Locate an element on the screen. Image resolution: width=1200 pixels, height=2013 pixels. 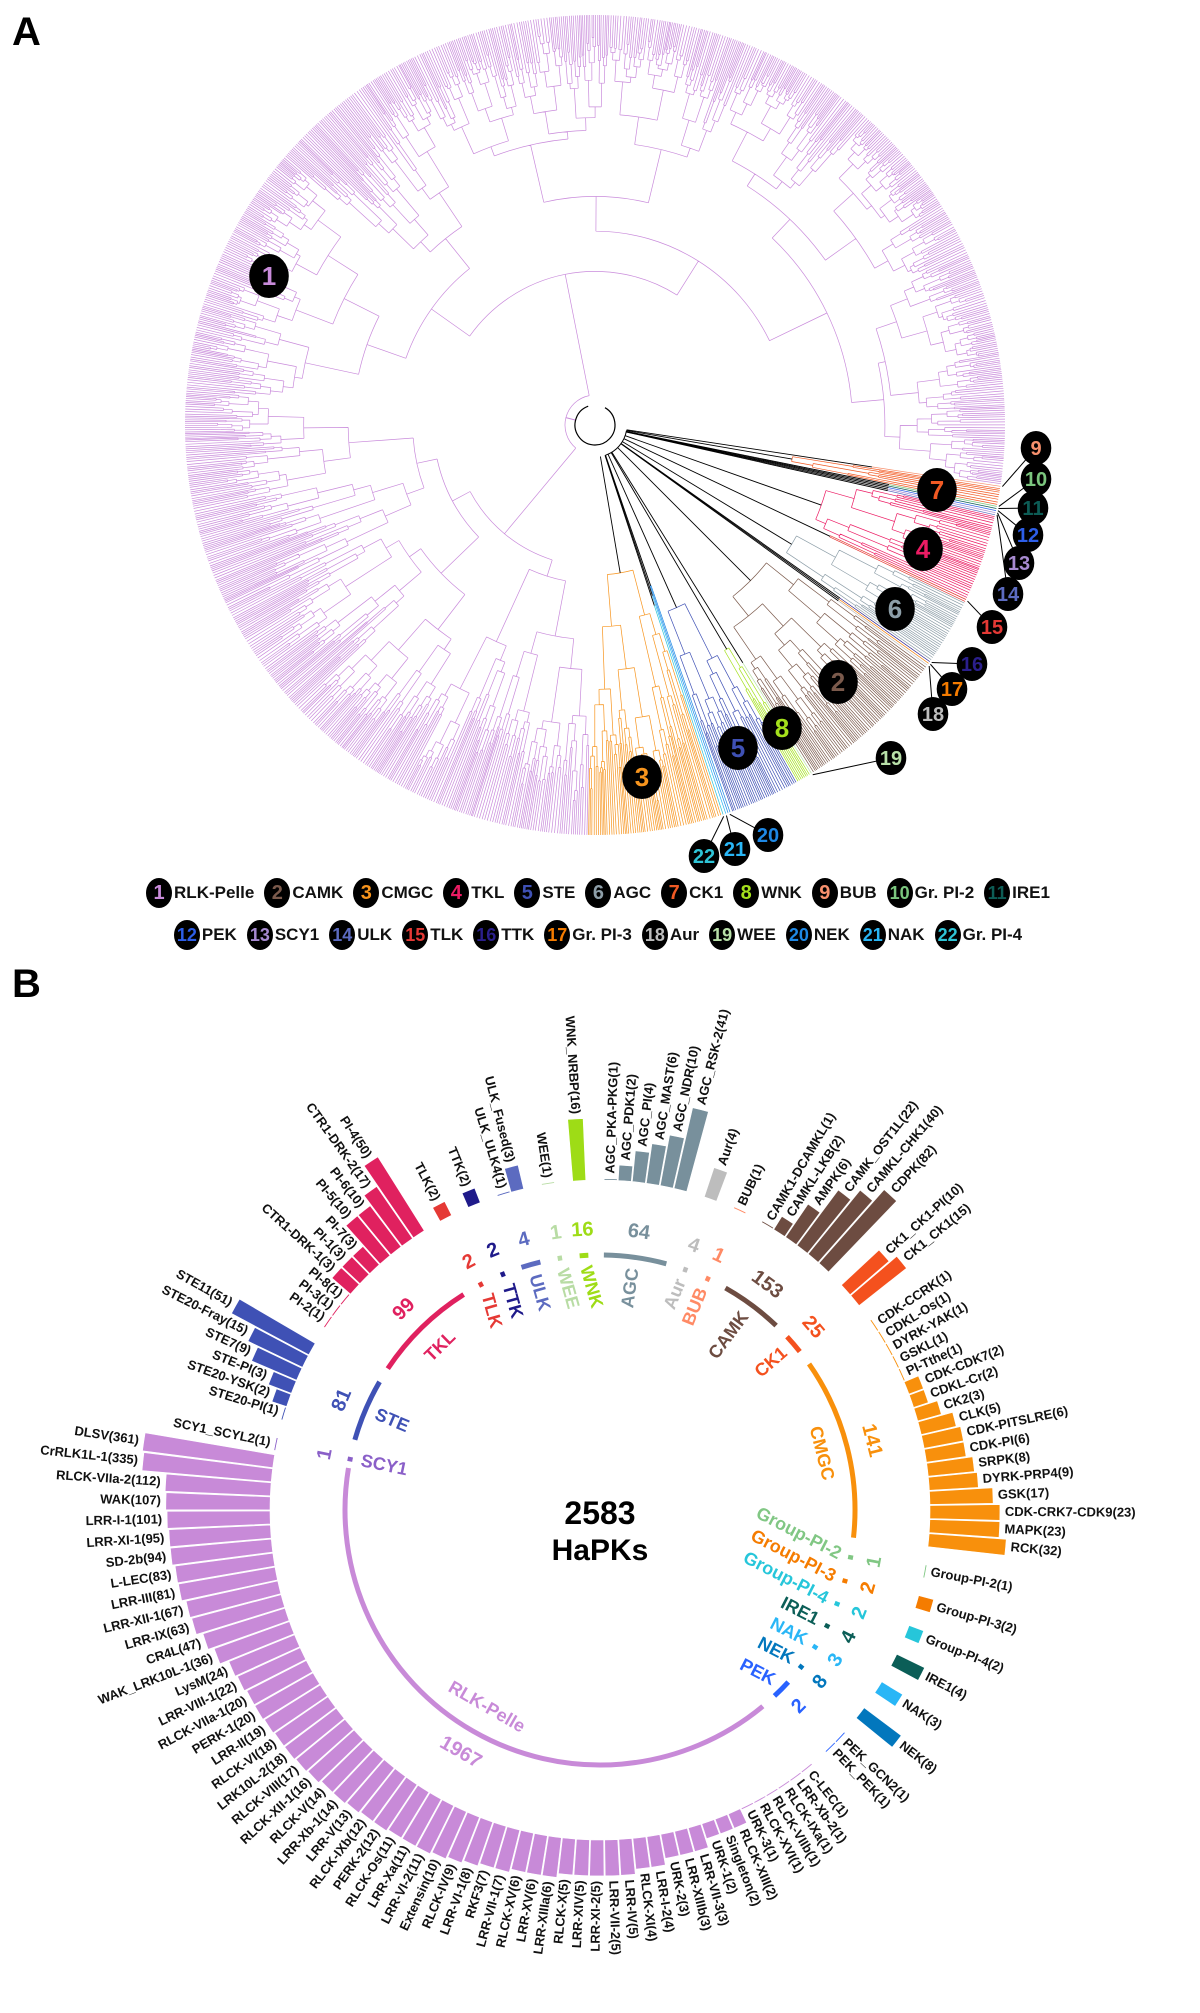
badge-number: 13 is located at coordinates (1019, 564).